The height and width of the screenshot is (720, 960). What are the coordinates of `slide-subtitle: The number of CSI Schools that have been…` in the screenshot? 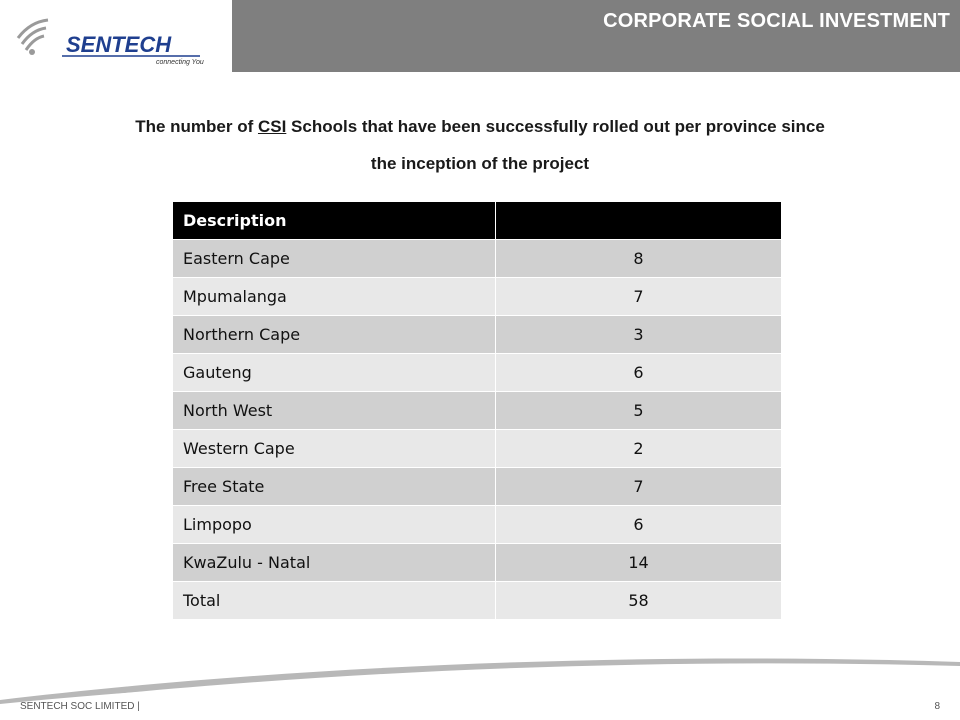 It's located at (480, 145).